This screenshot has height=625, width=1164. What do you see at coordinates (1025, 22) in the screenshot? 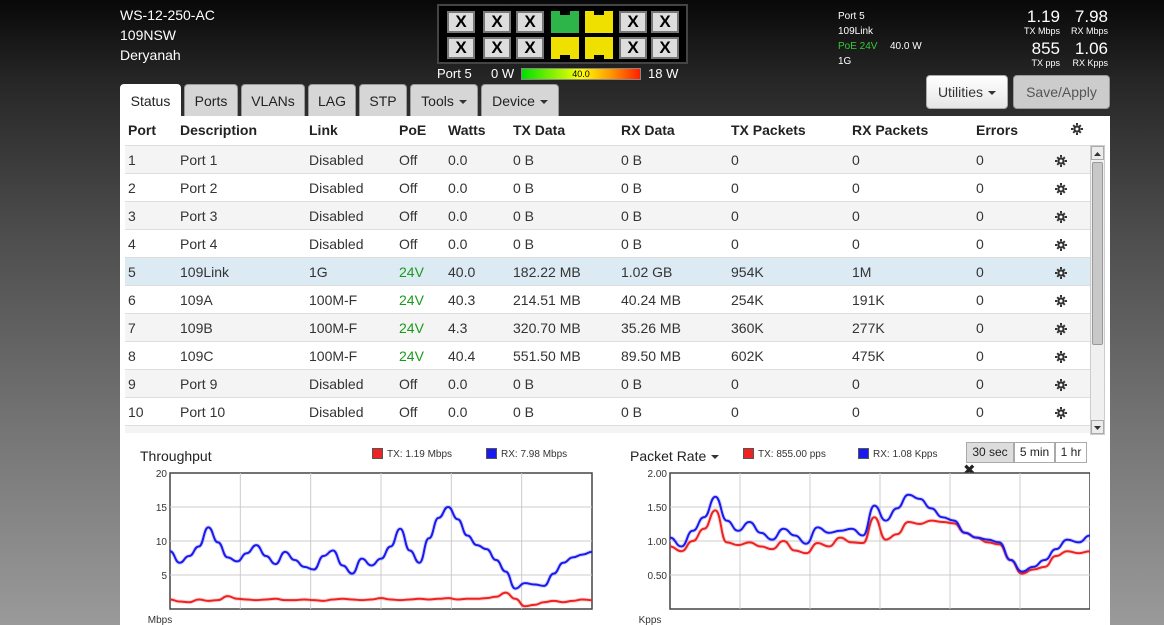
I see `stat-tx-mbps: 1.19 TX Mbps` at bounding box center [1025, 22].